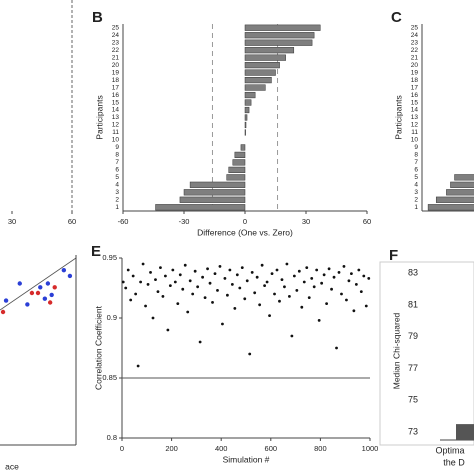  Describe the element at coordinates (415, 57) in the screenshot. I see `y-tick-label: 21` at that location.